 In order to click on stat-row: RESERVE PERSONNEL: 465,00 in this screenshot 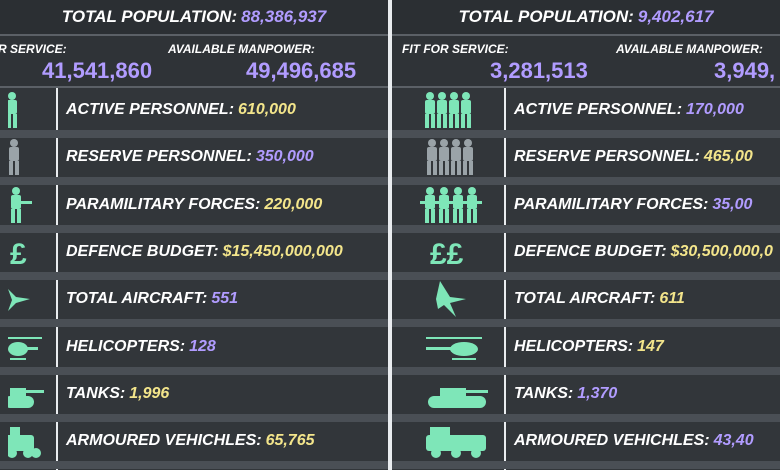, I will do `click(586, 157)`.